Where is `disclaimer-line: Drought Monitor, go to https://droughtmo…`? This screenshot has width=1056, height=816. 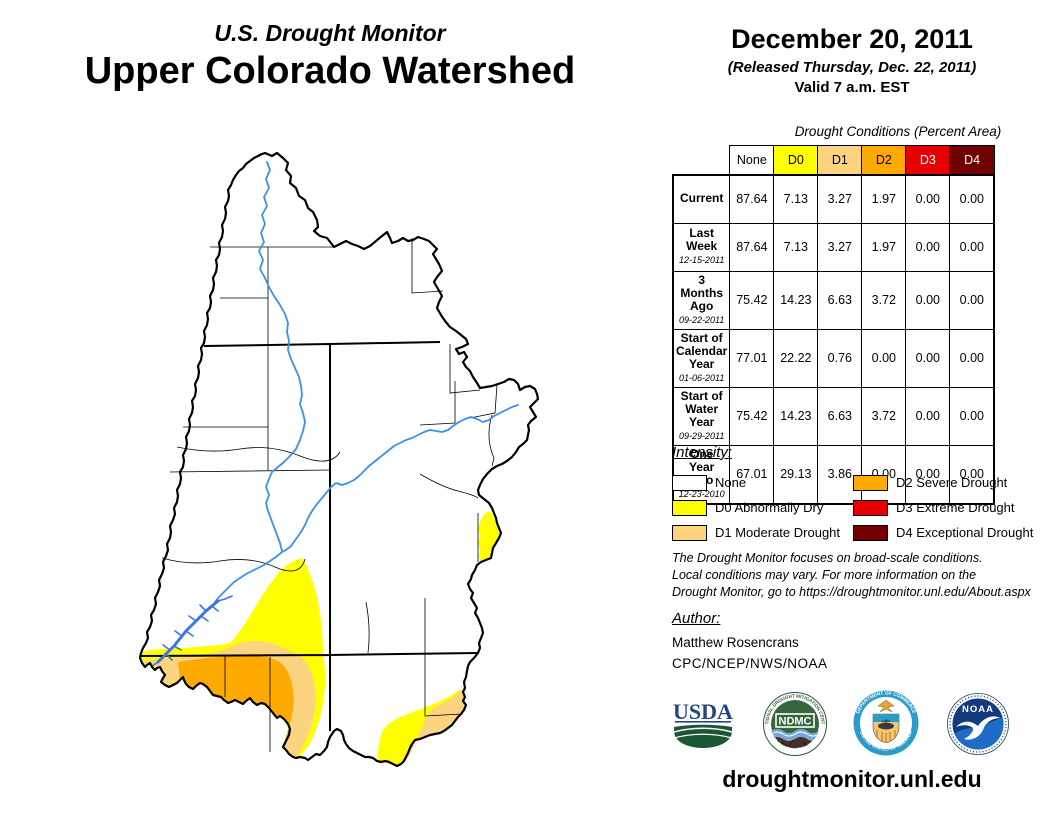 disclaimer-line: Drought Monitor, go to https://droughtmo… is located at coordinates (851, 592).